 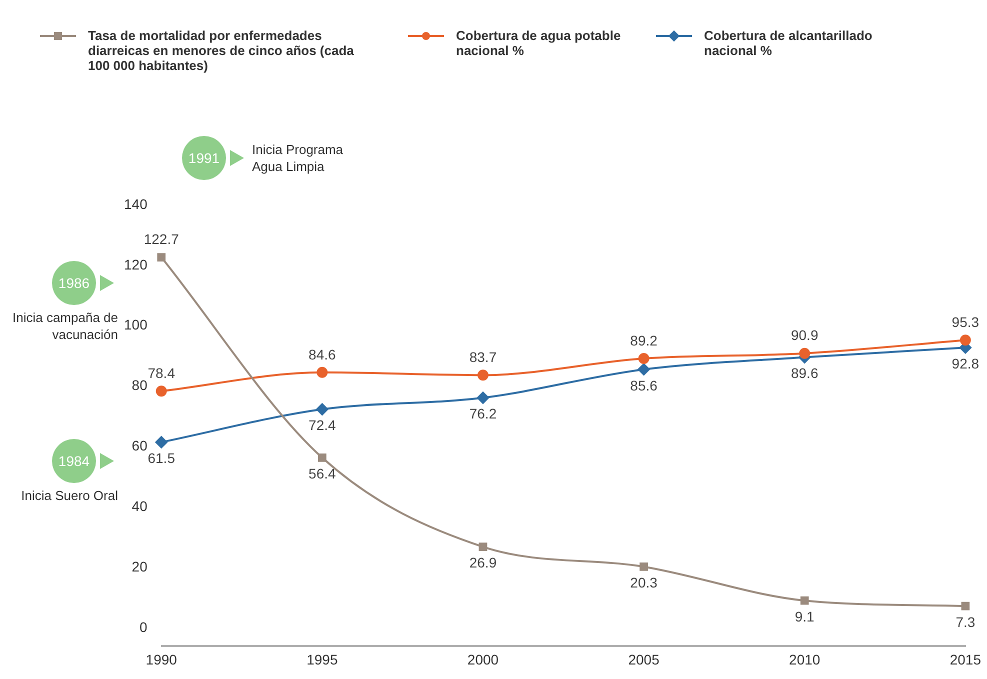 I want to click on y-tick-label: 140, so click(x=136, y=204).